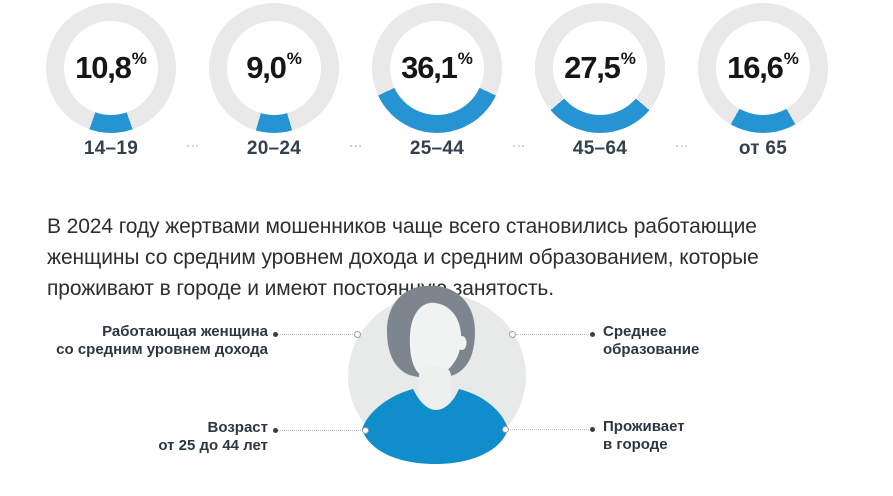 The height and width of the screenshot is (496, 893). Describe the element at coordinates (435, 340) in the screenshot. I see `avatar-face` at that location.